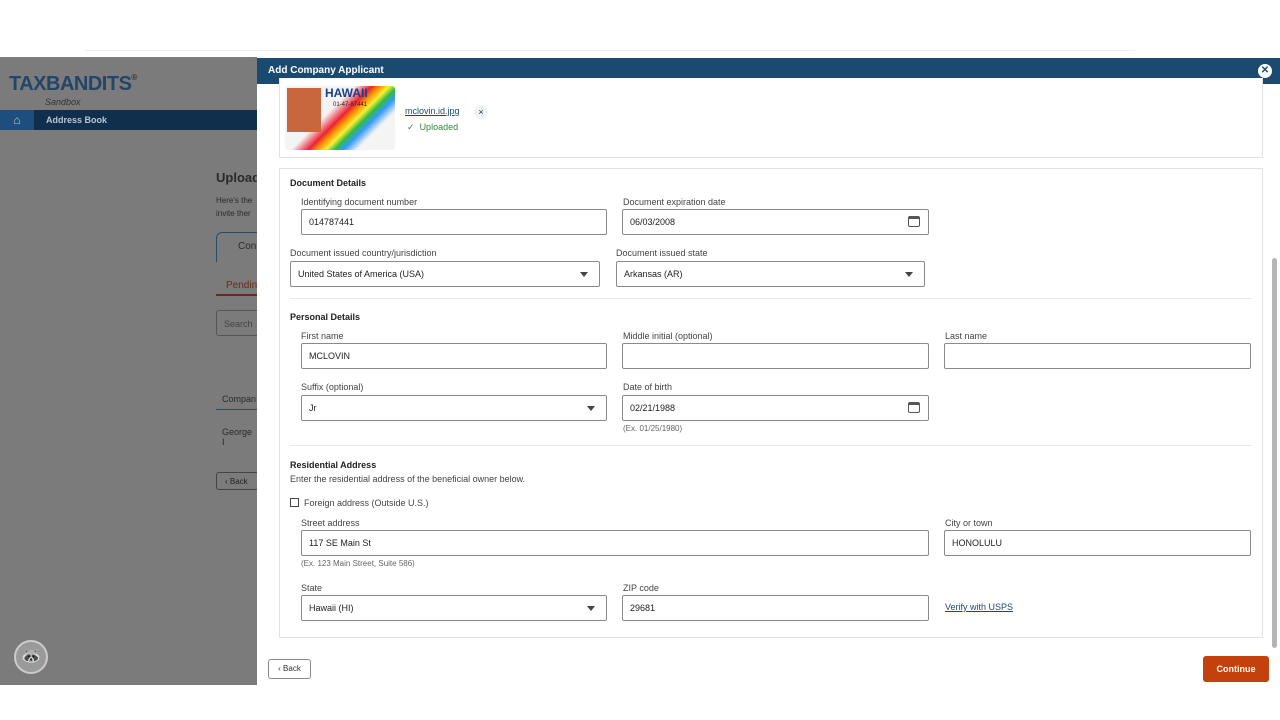 The width and height of the screenshot is (1280, 720). Describe the element at coordinates (966, 336) in the screenshot. I see `last-name-label: Last name` at that location.